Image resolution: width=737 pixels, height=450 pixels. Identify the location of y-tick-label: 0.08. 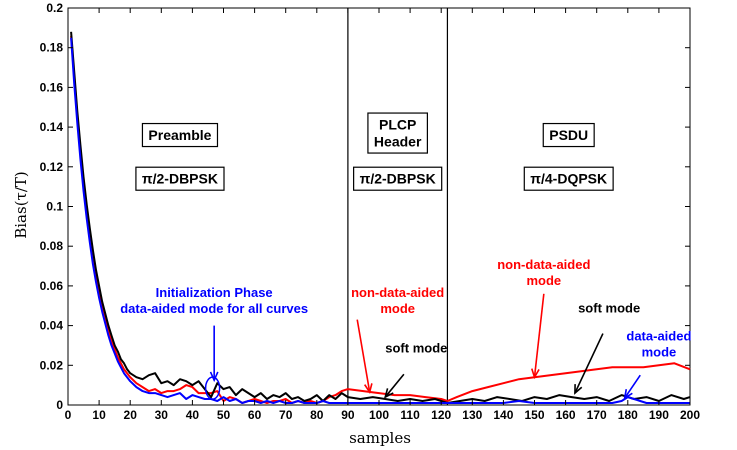
(52, 246).